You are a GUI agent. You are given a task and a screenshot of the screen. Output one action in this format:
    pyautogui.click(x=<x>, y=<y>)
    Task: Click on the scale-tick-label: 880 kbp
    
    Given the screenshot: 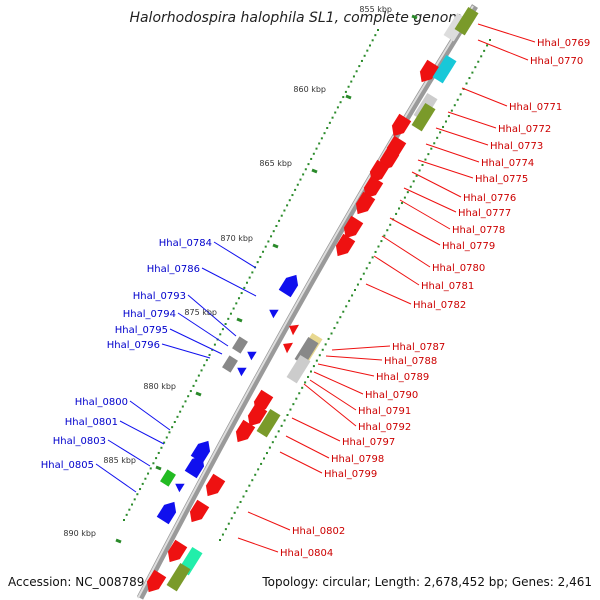 What is the action you would take?
    pyautogui.click(x=159, y=386)
    